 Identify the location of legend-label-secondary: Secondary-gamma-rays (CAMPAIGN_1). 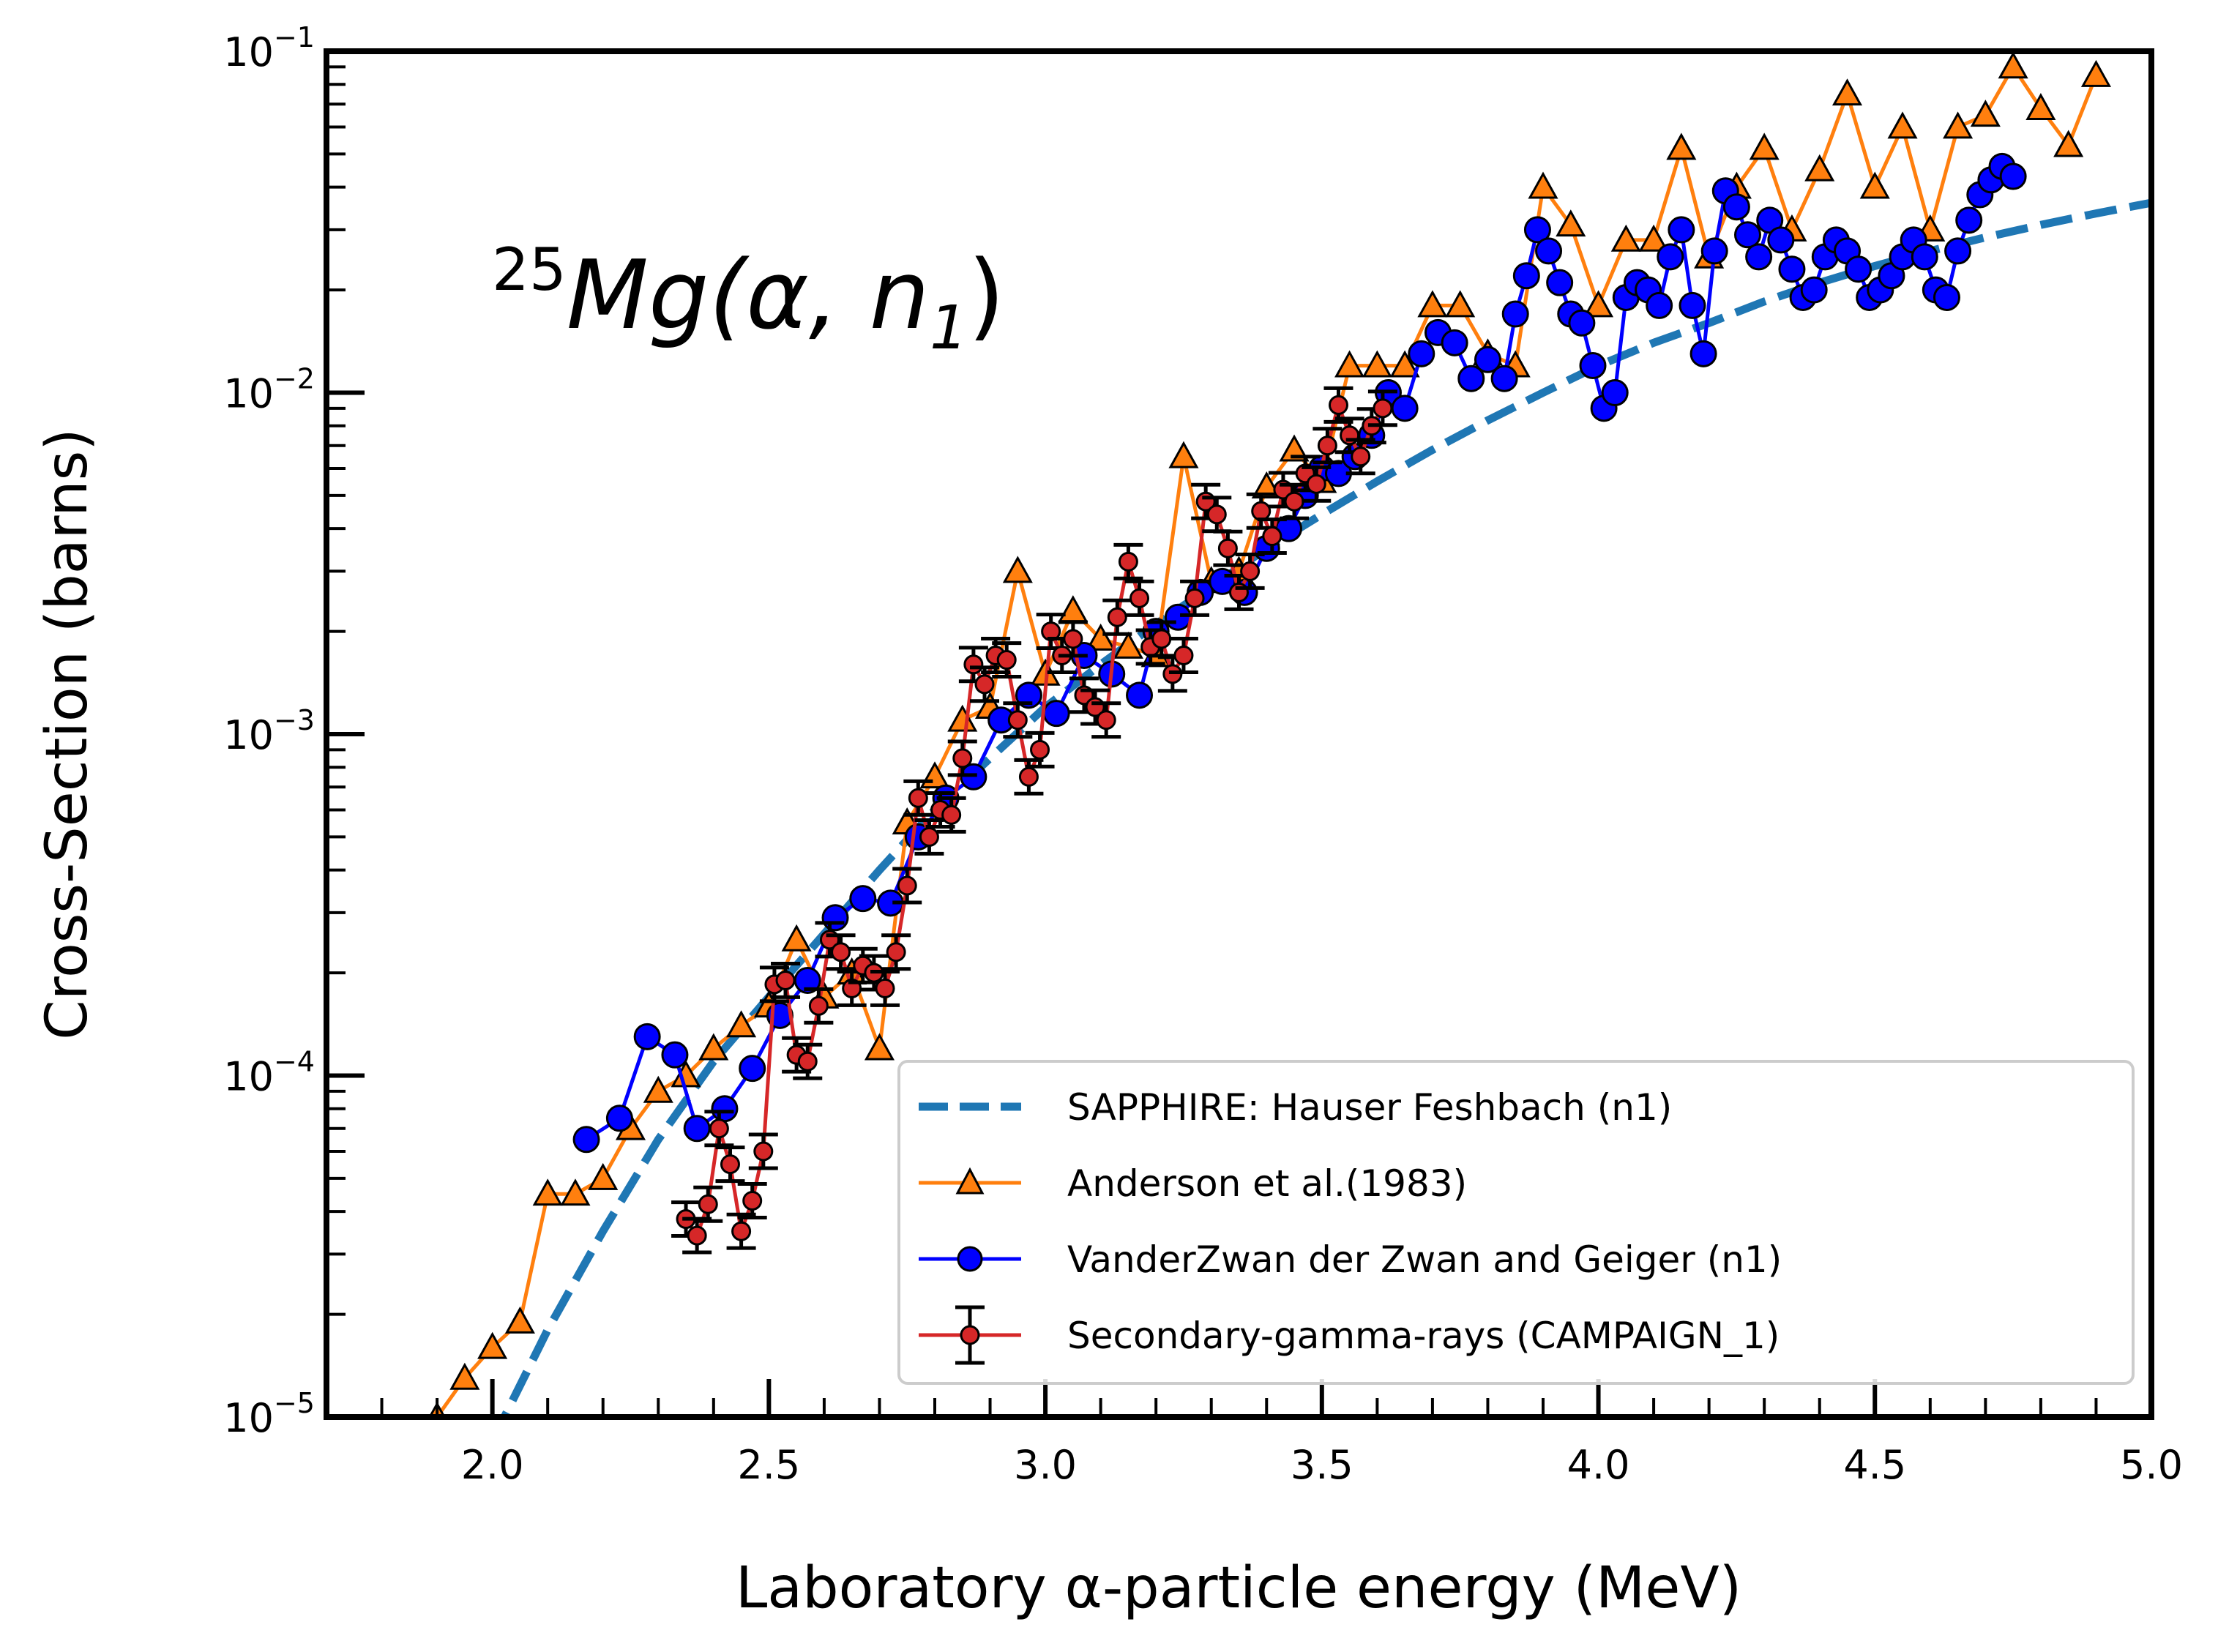
(1423, 1336).